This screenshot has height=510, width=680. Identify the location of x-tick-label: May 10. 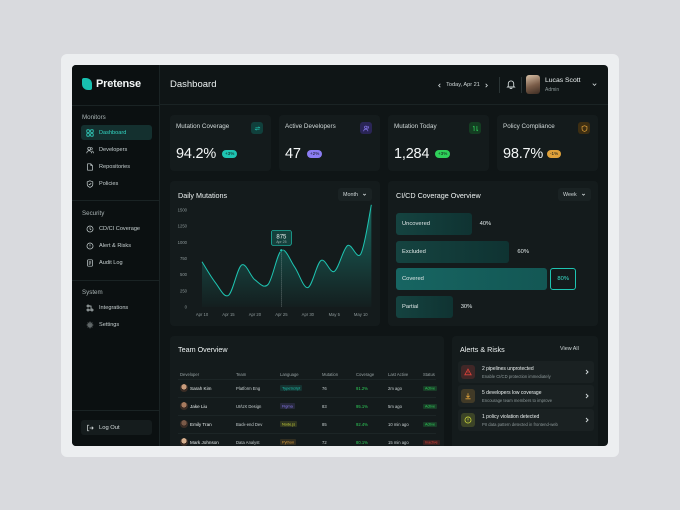
(361, 314).